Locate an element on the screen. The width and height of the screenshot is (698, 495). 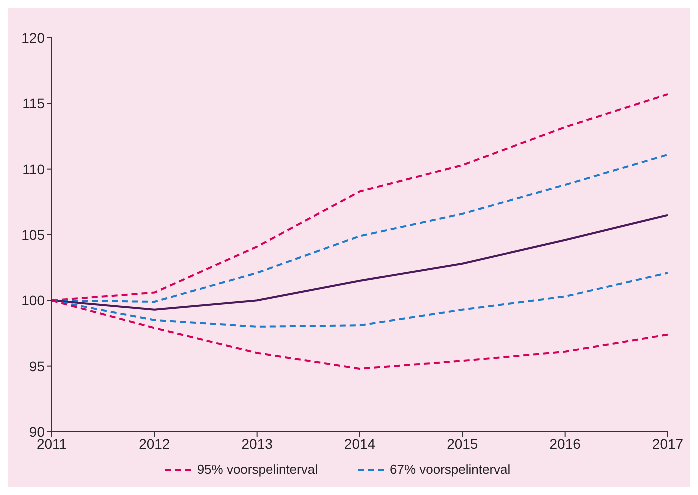
x-tick-label: 2013 is located at coordinates (258, 444).